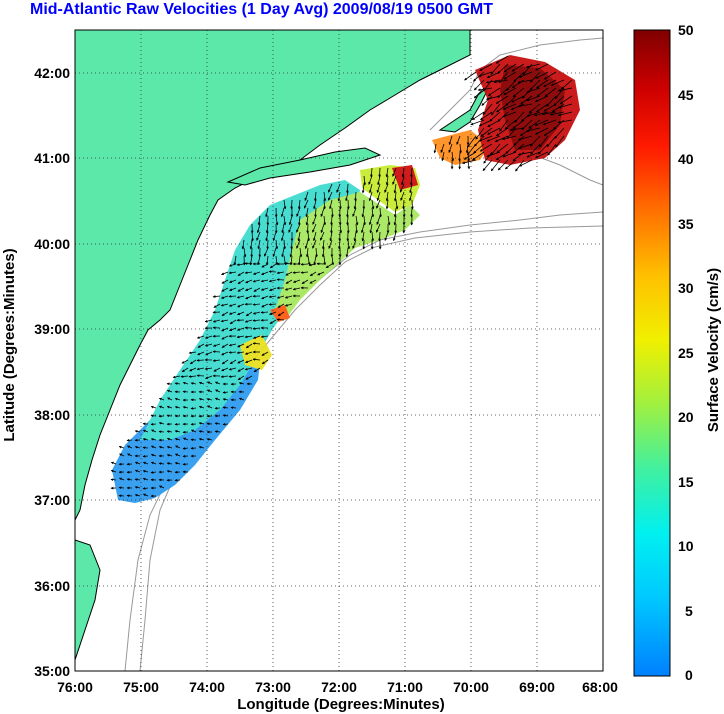 The image size is (724, 714). I want to click on colorbar-ticks: 50 45 40 35 30 25 20 15 10 5 0, so click(686, 352).